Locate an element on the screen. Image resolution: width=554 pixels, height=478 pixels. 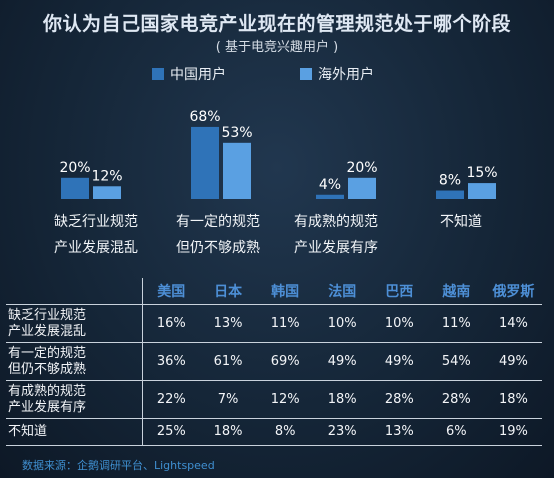
category-label-1: 有一定的规范 但仍不够成熟 is located at coordinates (218, 235).